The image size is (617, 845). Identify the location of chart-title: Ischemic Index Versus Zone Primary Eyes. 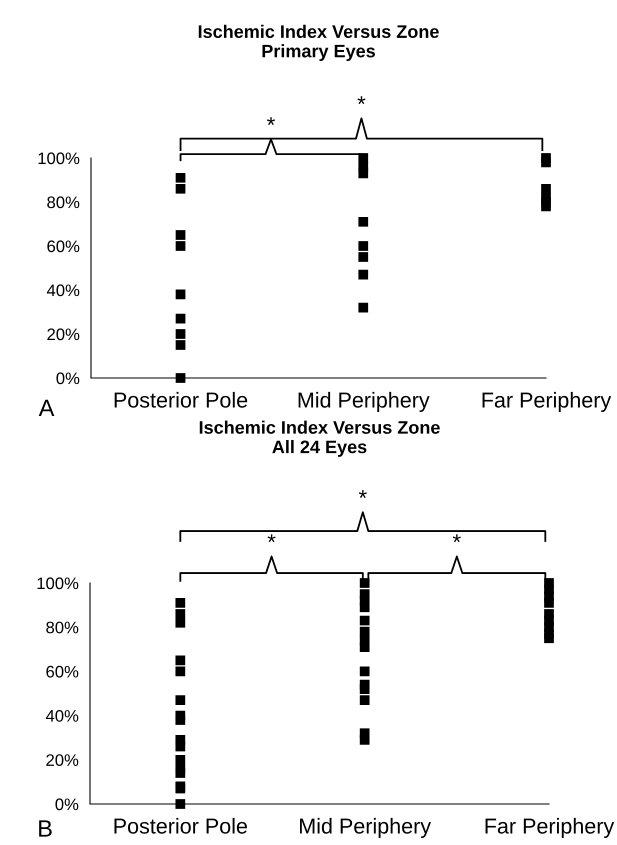
(318, 43).